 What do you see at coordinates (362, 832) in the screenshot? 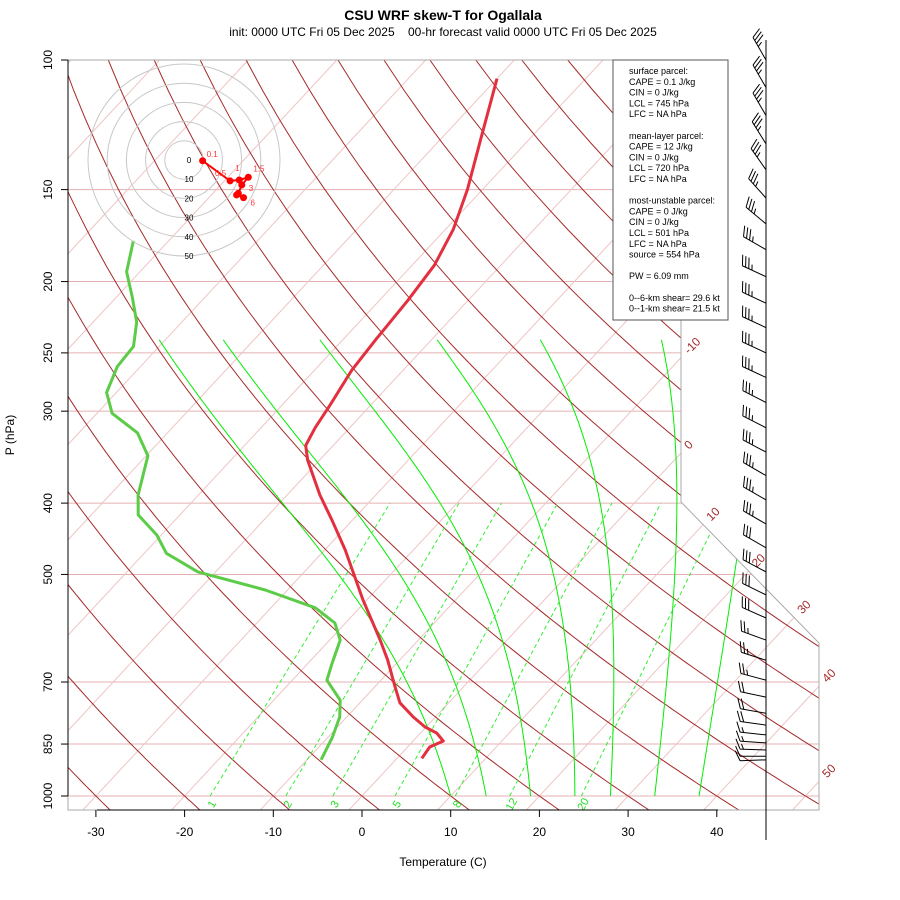
I see `x-tick-label: 0` at bounding box center [362, 832].